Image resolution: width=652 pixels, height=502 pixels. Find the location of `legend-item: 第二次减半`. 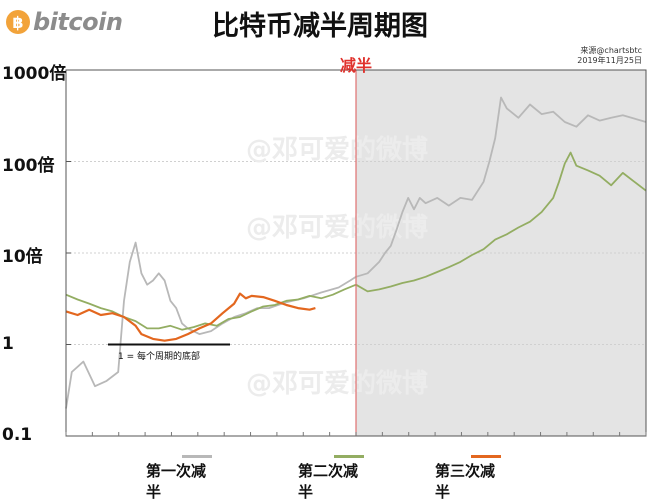

legend-item: 第二次减半 is located at coordinates (331, 478).